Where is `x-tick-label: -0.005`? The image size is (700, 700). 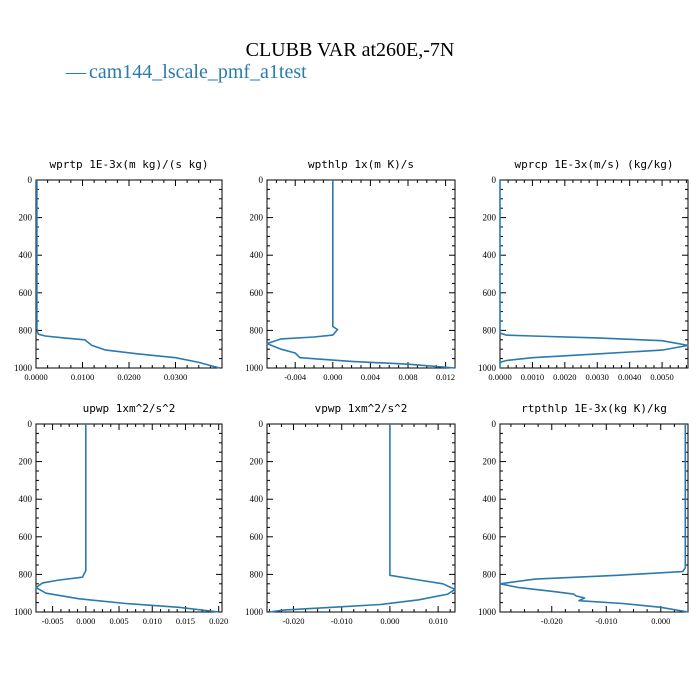
x-tick-label: -0.005 is located at coordinates (53, 621).